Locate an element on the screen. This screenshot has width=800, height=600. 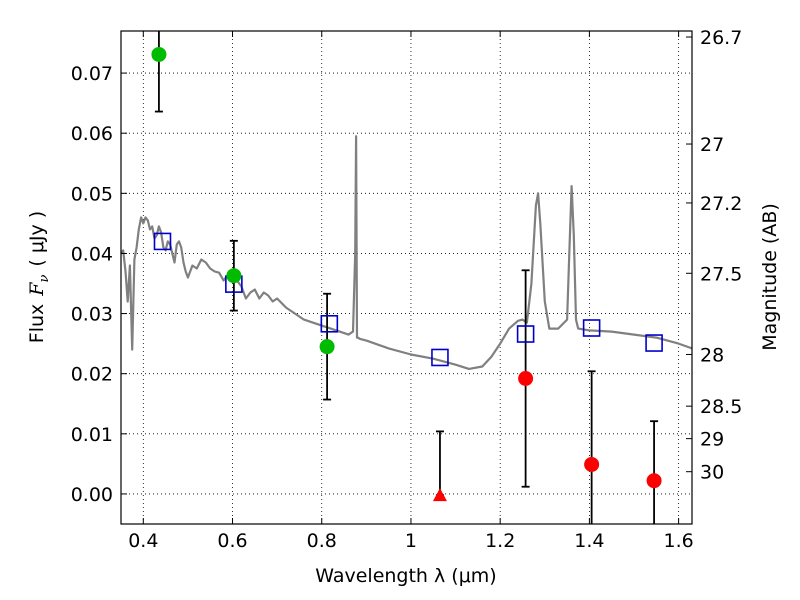
magnitude-tick-label: 29 is located at coordinates (712, 440).